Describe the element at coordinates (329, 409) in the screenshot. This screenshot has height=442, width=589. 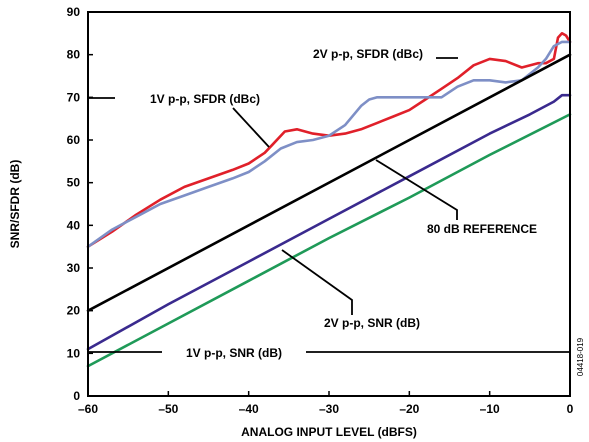
I see `x-tick-label: –30` at that location.